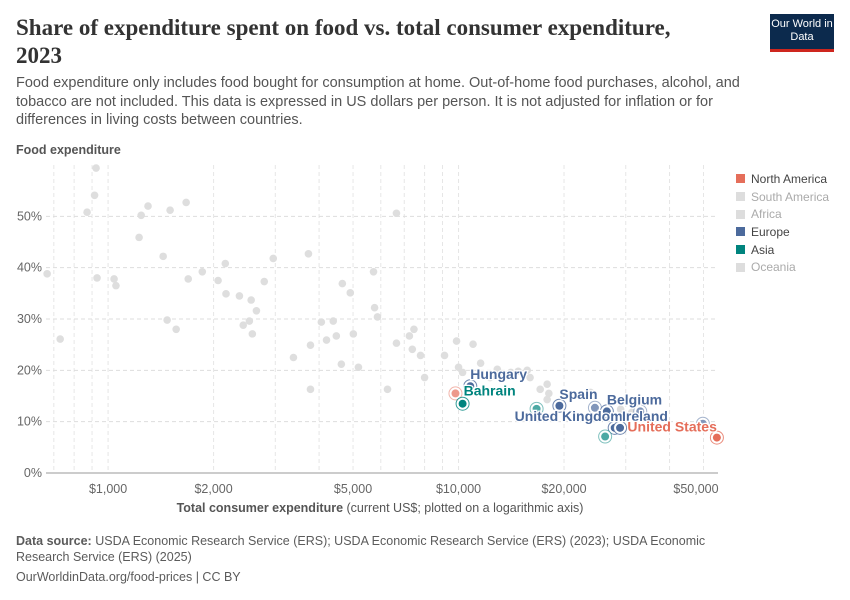 The width and height of the screenshot is (850, 600). Describe the element at coordinates (128, 577) in the screenshot. I see `footer-url: OurWorldinData.org/food-prices | CC BY` at that location.